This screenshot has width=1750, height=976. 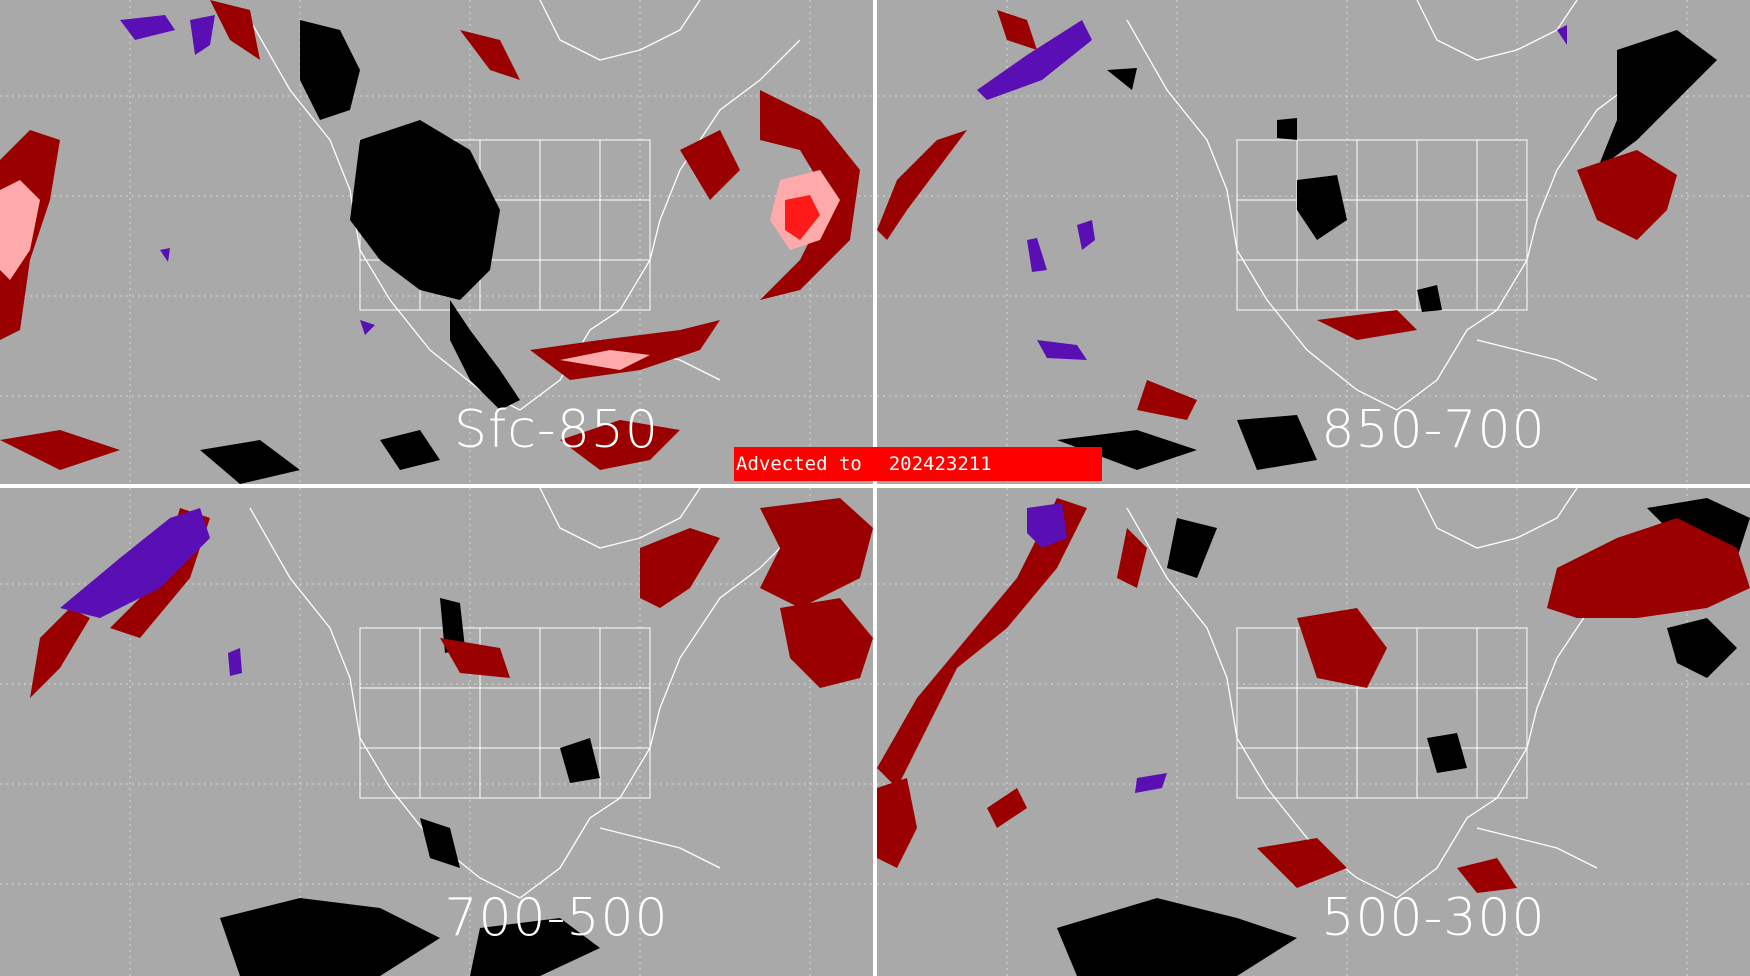 I want to click on layer-label: 500-300, so click(x=1433, y=918).